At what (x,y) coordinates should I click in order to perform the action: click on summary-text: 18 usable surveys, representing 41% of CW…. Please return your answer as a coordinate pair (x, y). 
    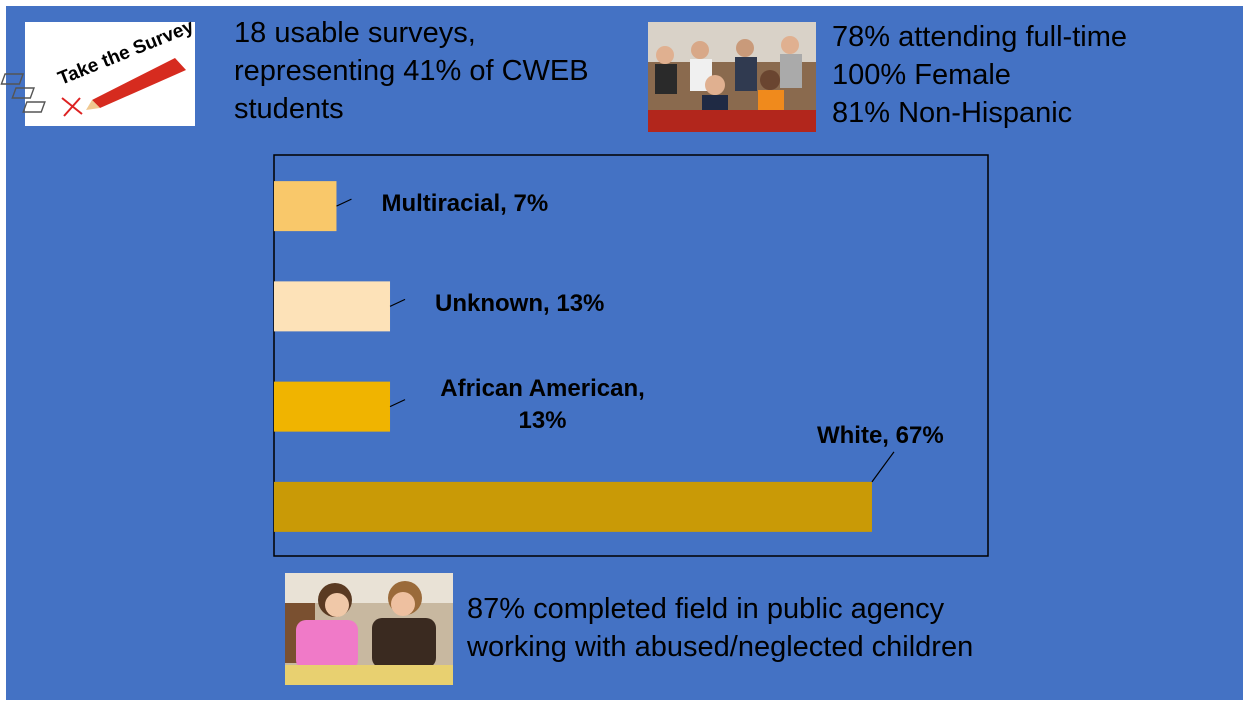
    Looking at the image, I should click on (411, 71).